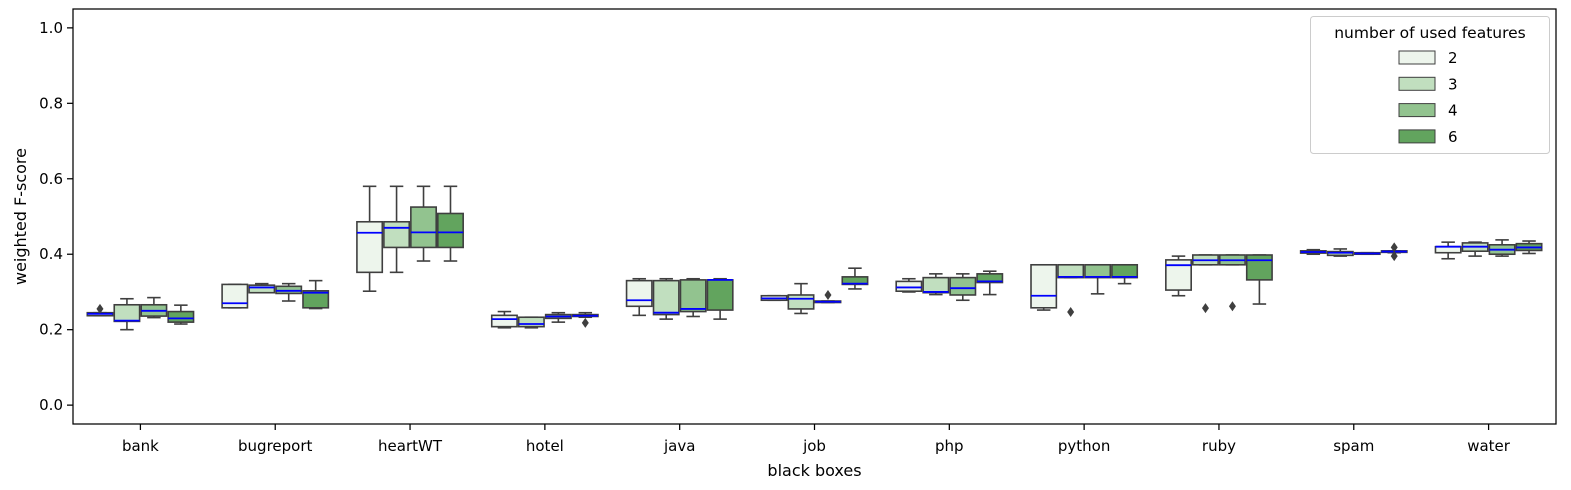  What do you see at coordinates (51, 405) in the screenshot?
I see `y-tick-label: 0.0` at bounding box center [51, 405].